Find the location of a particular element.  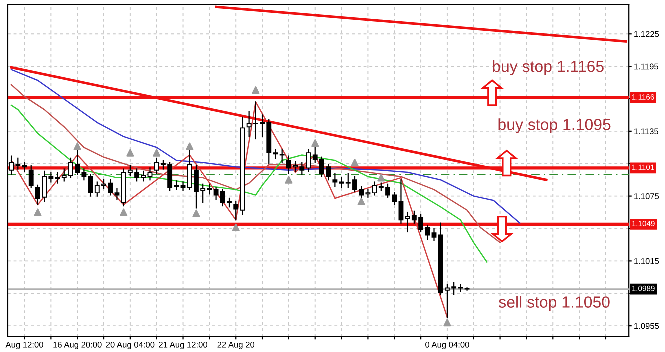

annotation: sell stop 1.1050 is located at coordinates (554, 304).